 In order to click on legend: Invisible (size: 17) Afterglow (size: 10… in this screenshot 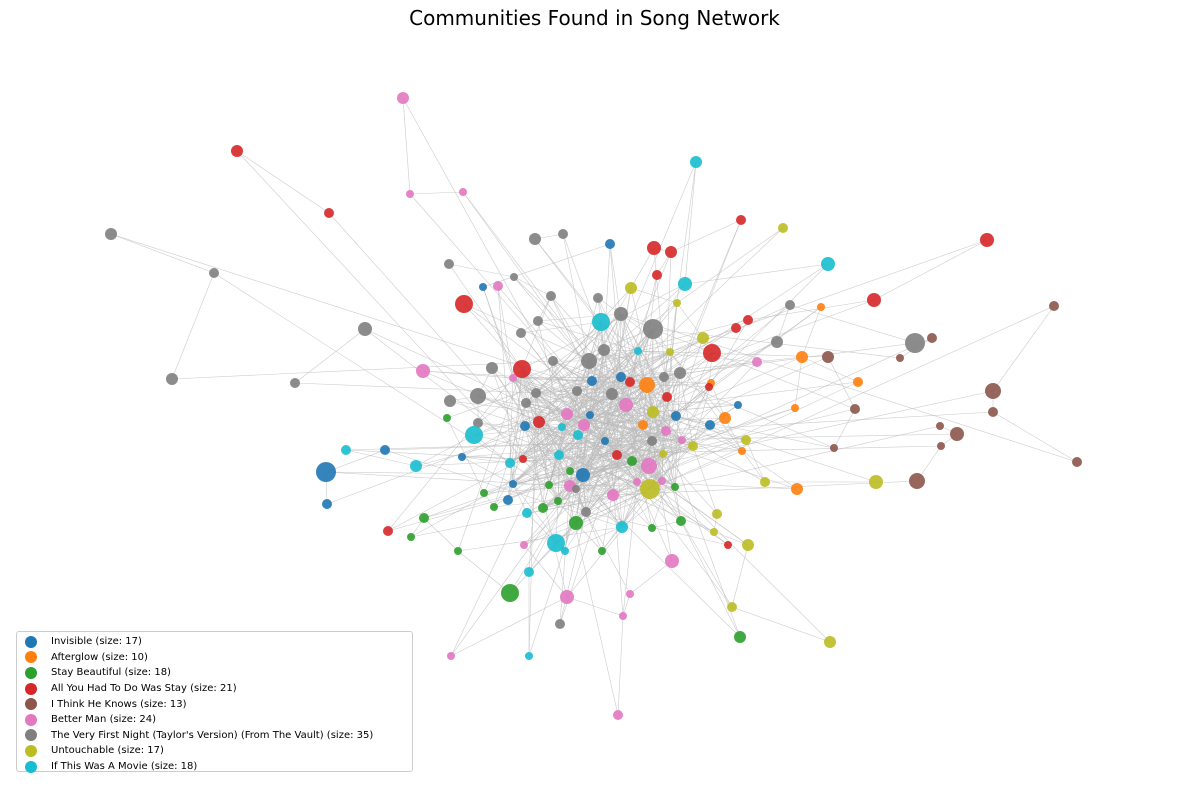, I will do `click(214, 702)`.